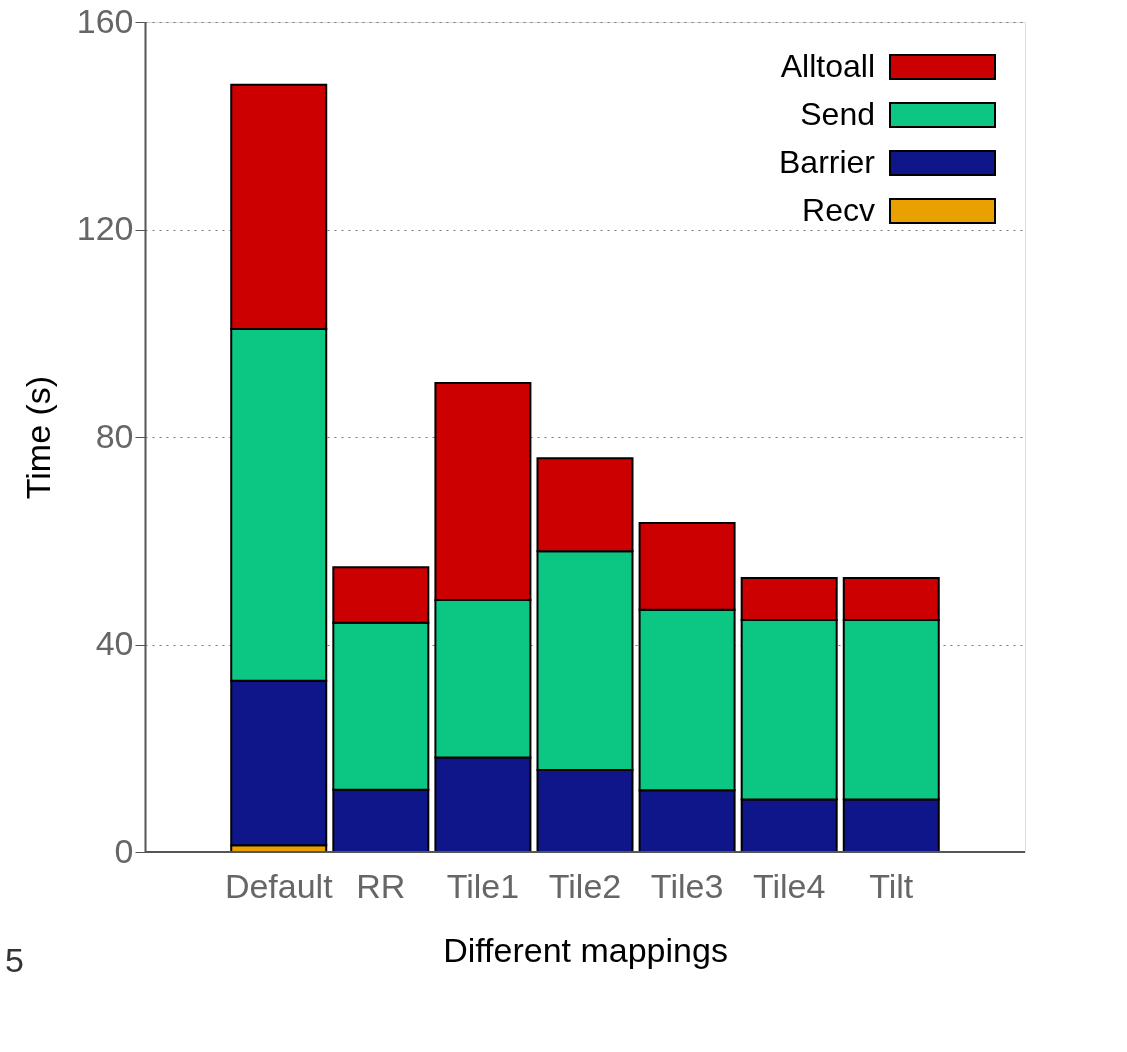 The height and width of the screenshot is (1052, 1127). What do you see at coordinates (827, 162) in the screenshot?
I see `legend-label: Barrier` at bounding box center [827, 162].